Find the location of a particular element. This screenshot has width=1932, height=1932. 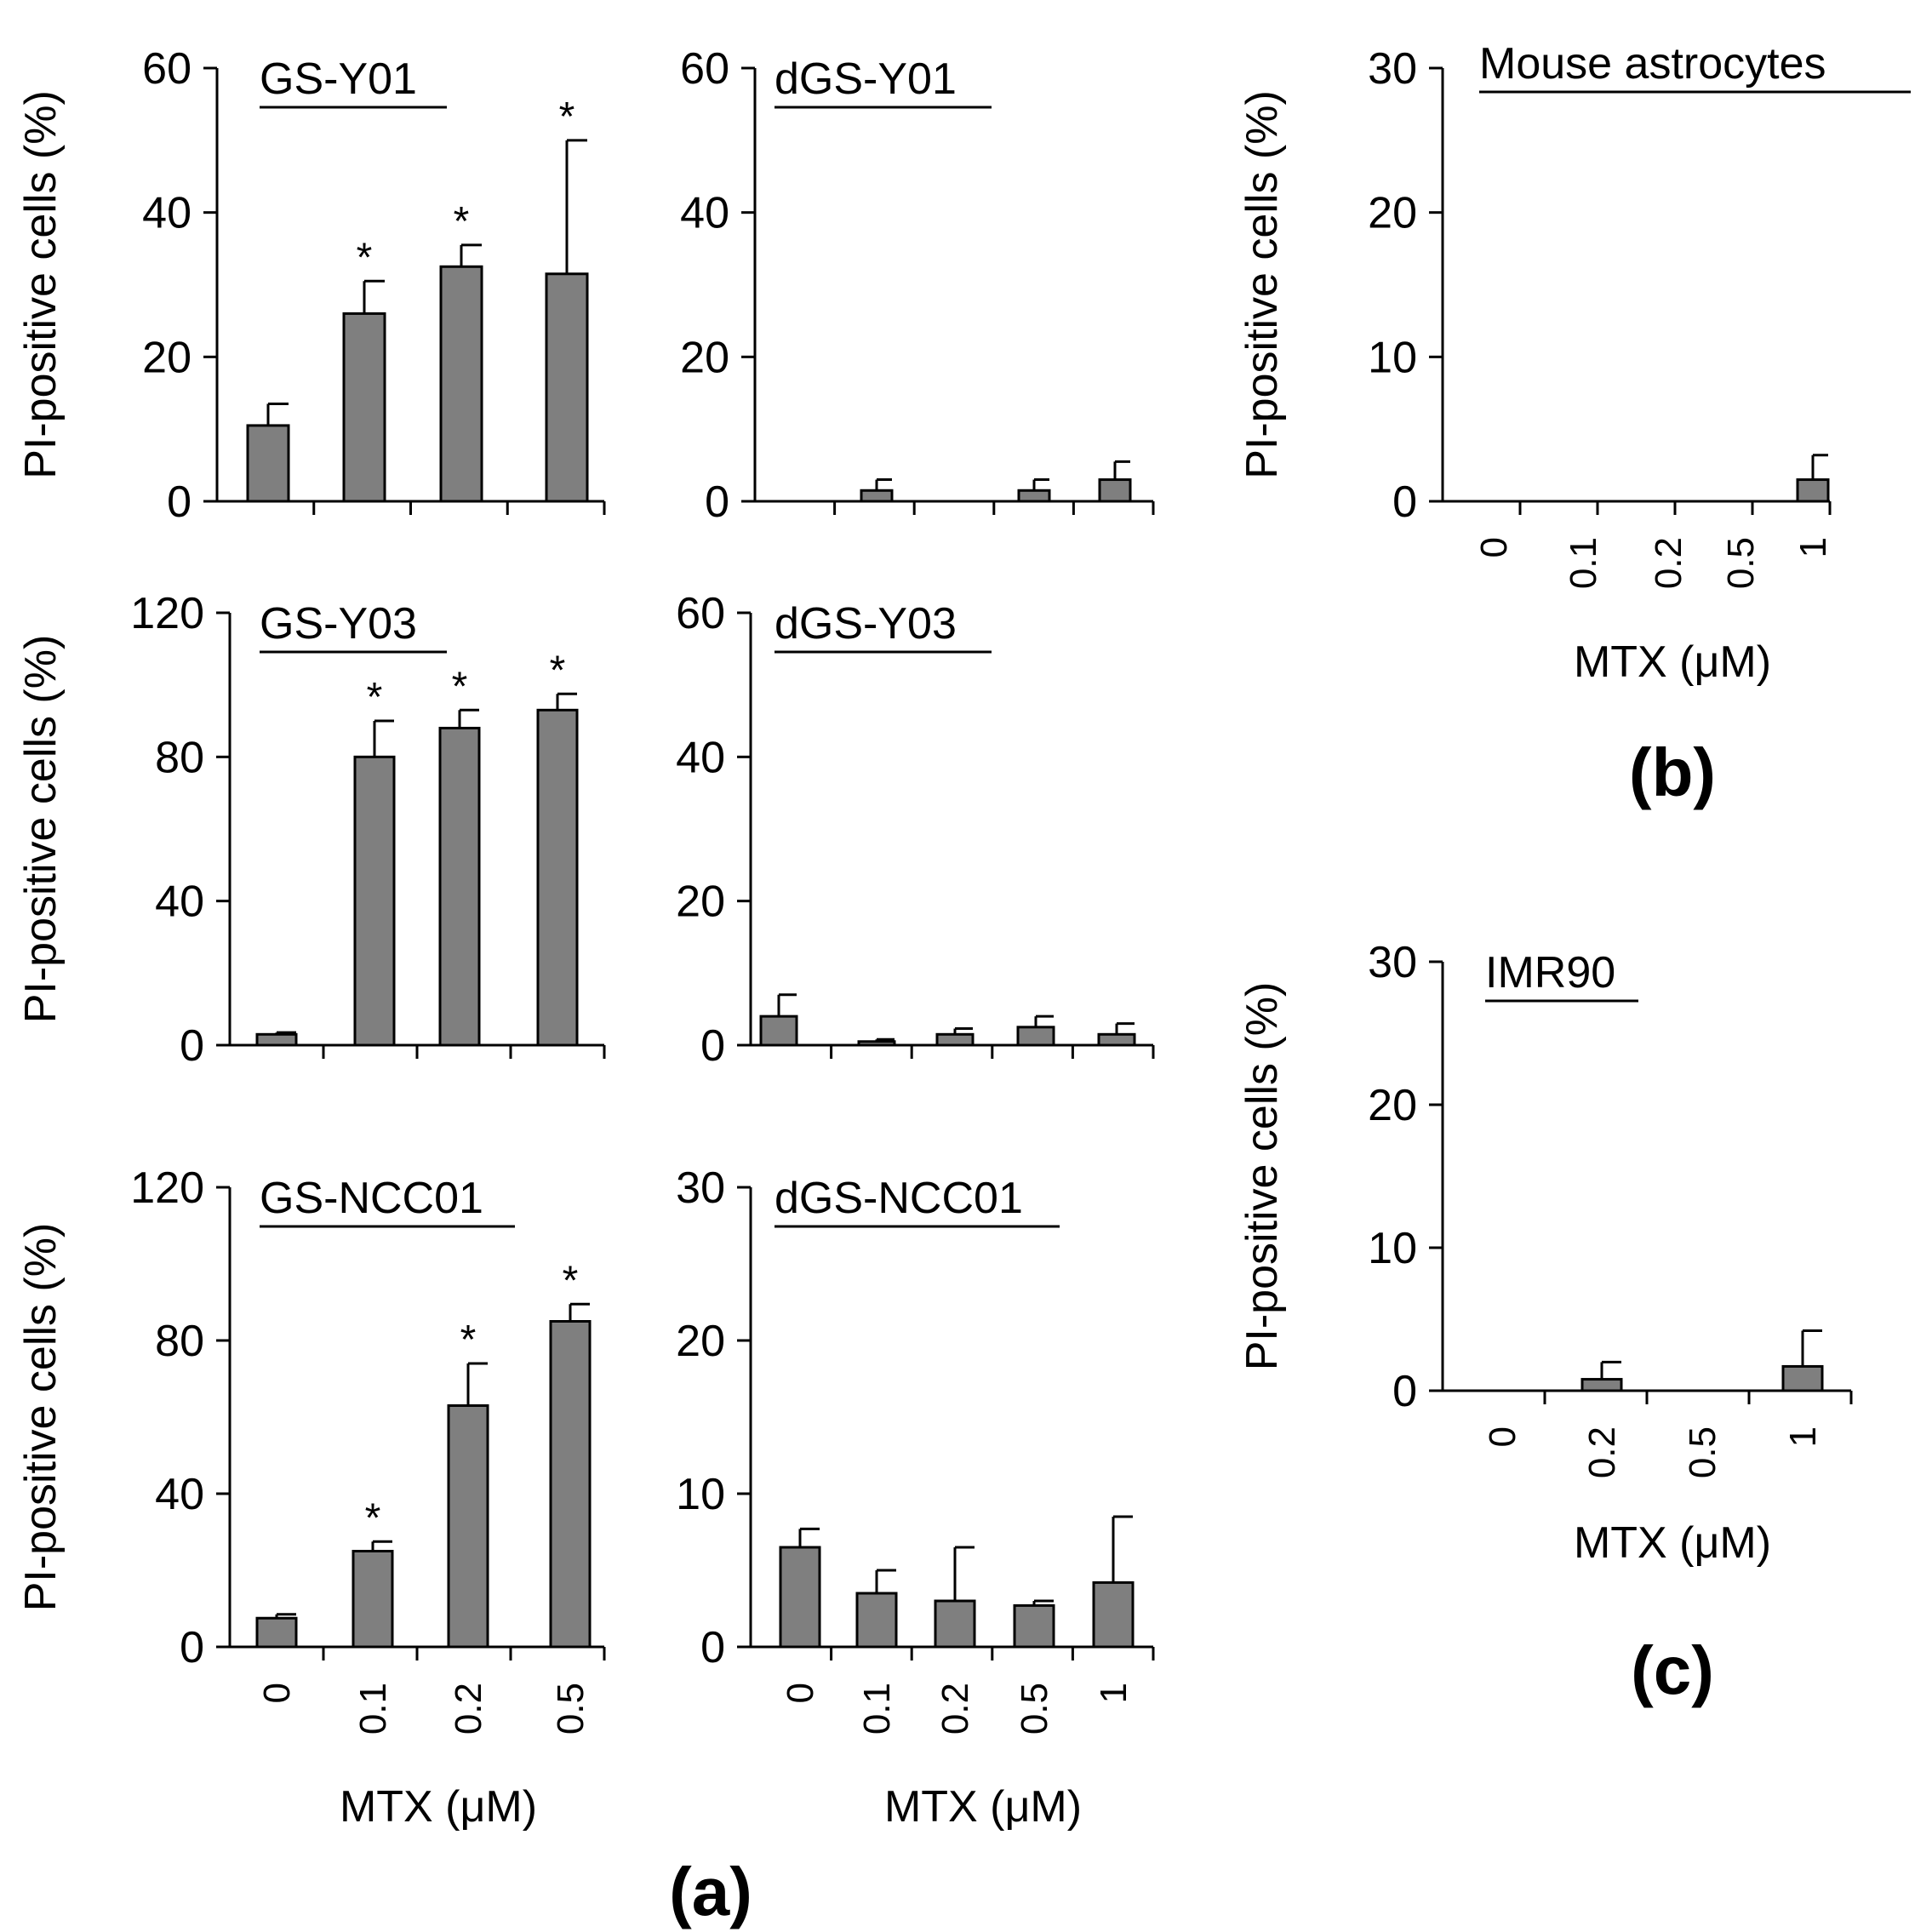

chart-gs-y03: 0 40 80 120 * * * PI-positive cells (%) GS-Y03 is located at coordinates (311, 830).